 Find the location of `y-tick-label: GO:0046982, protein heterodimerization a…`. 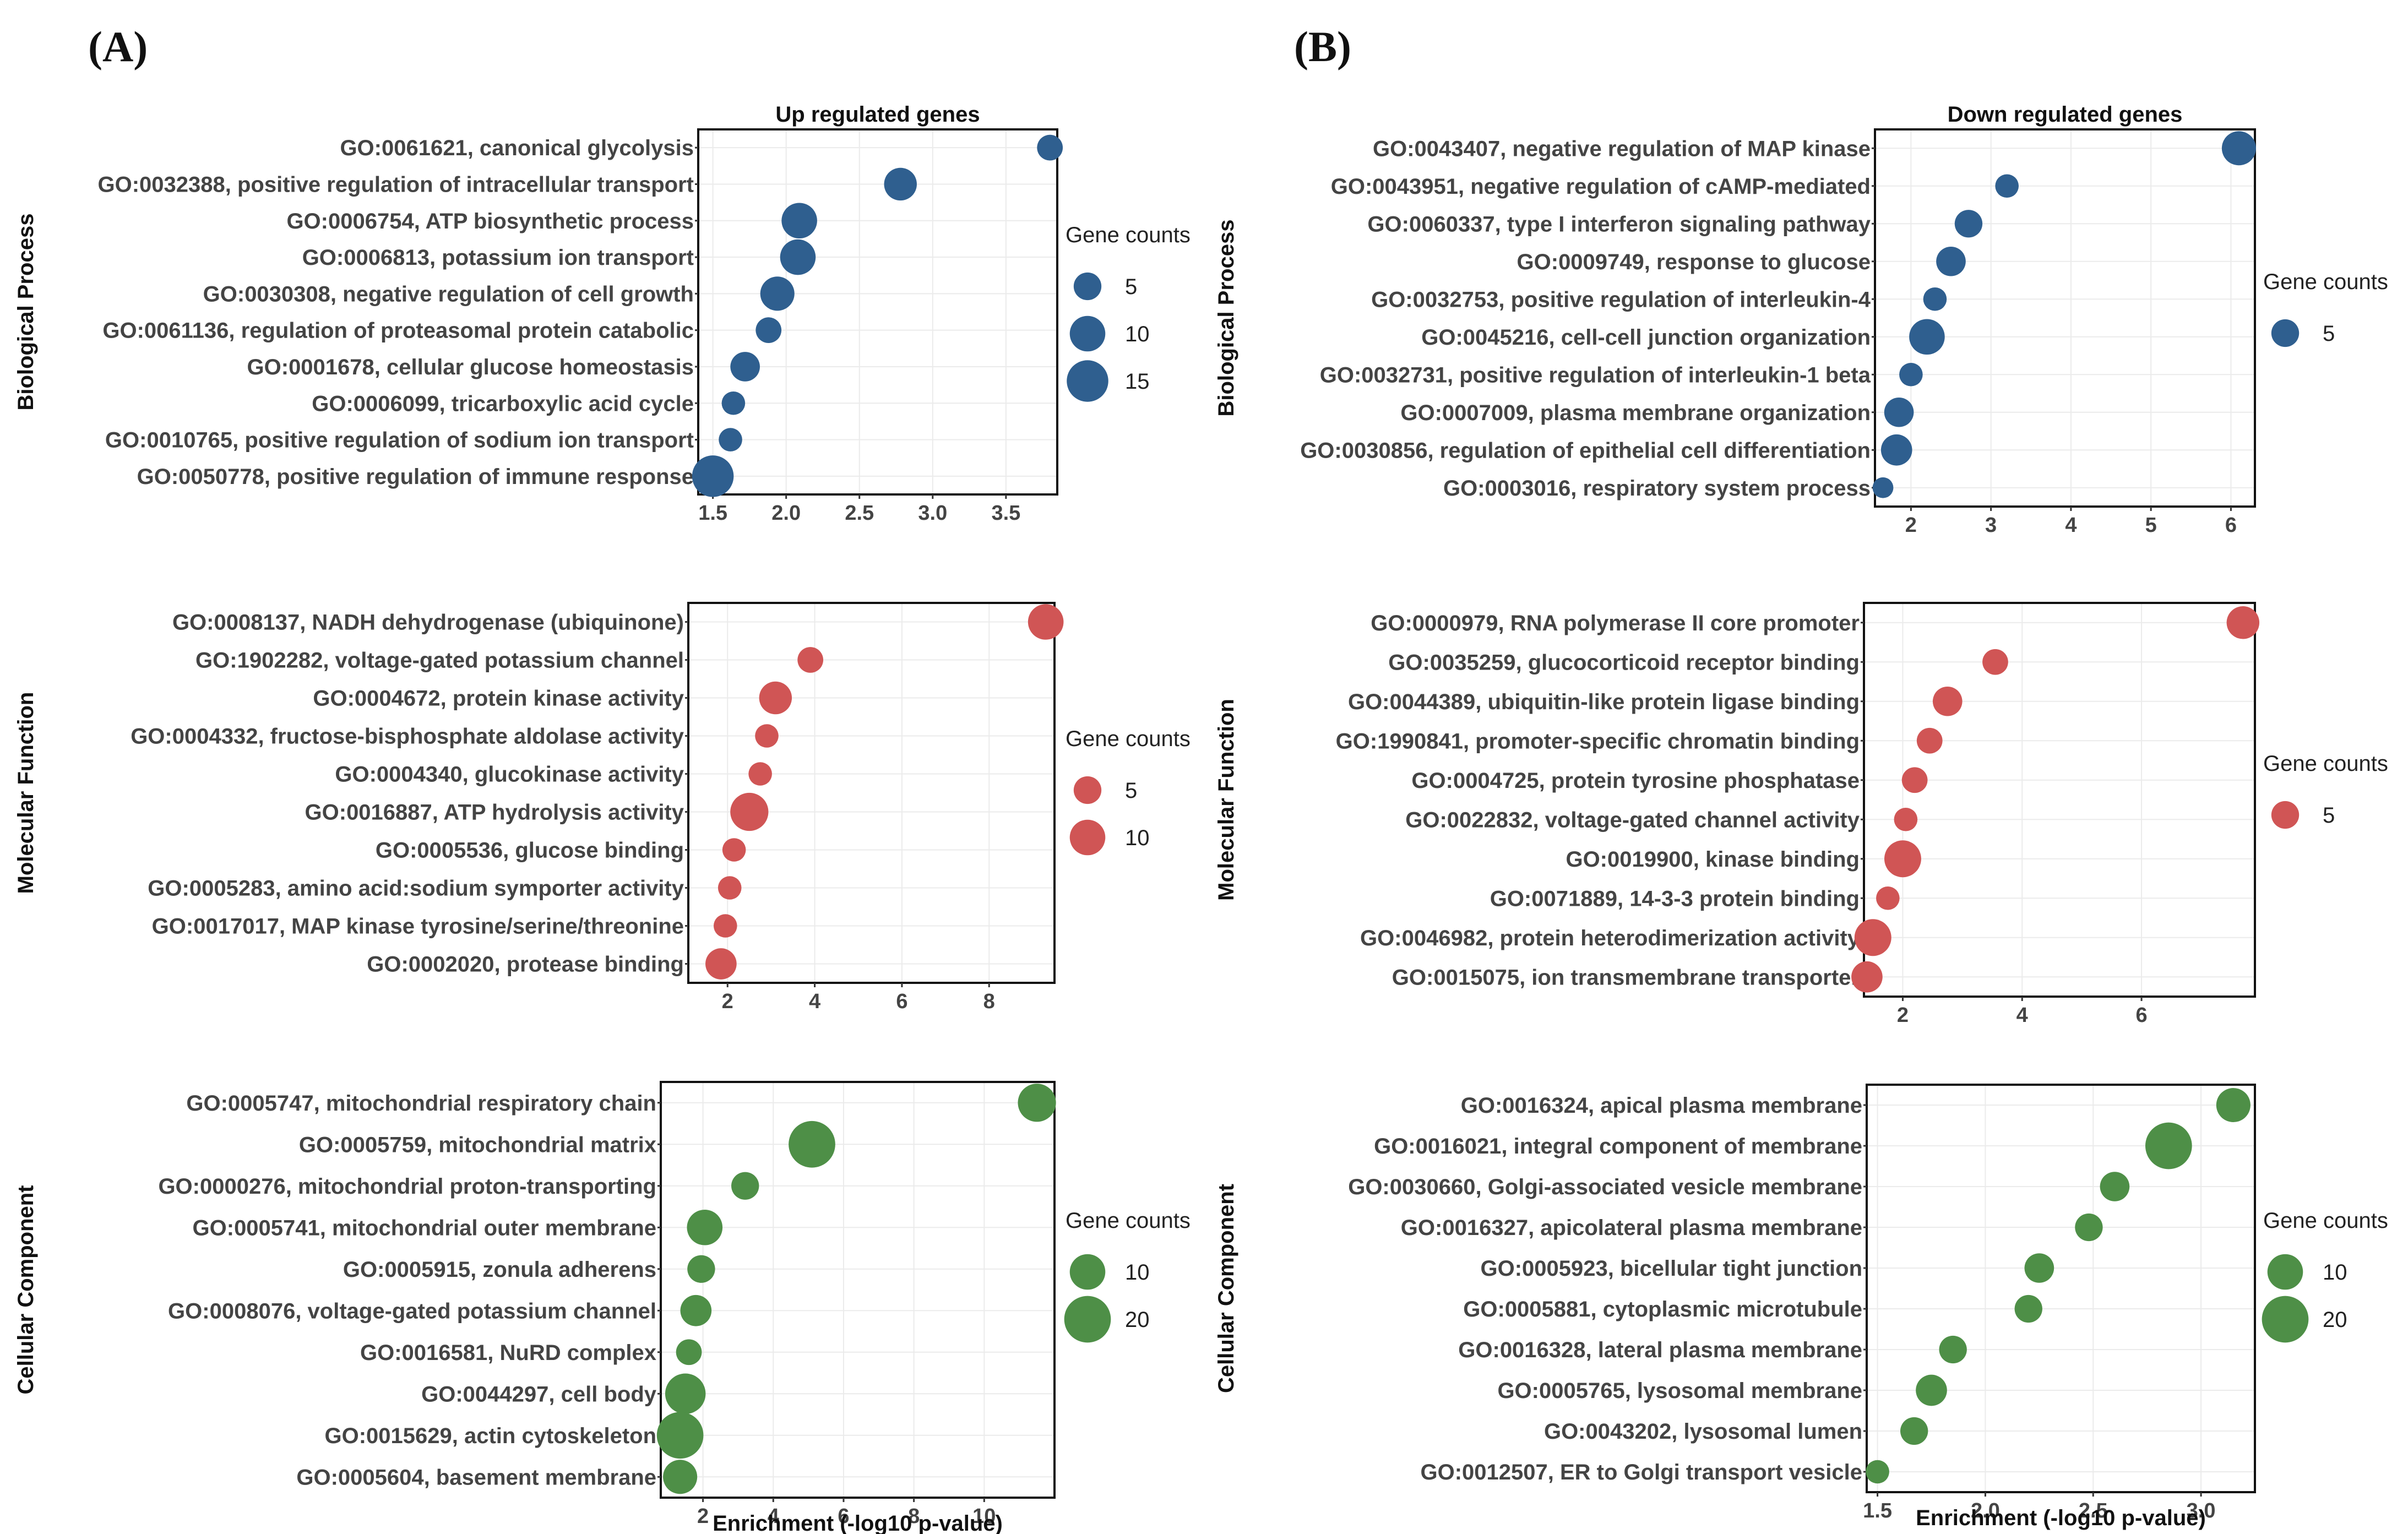

y-tick-label: GO:0046982, protein heterodimerization a… is located at coordinates (1610, 938).